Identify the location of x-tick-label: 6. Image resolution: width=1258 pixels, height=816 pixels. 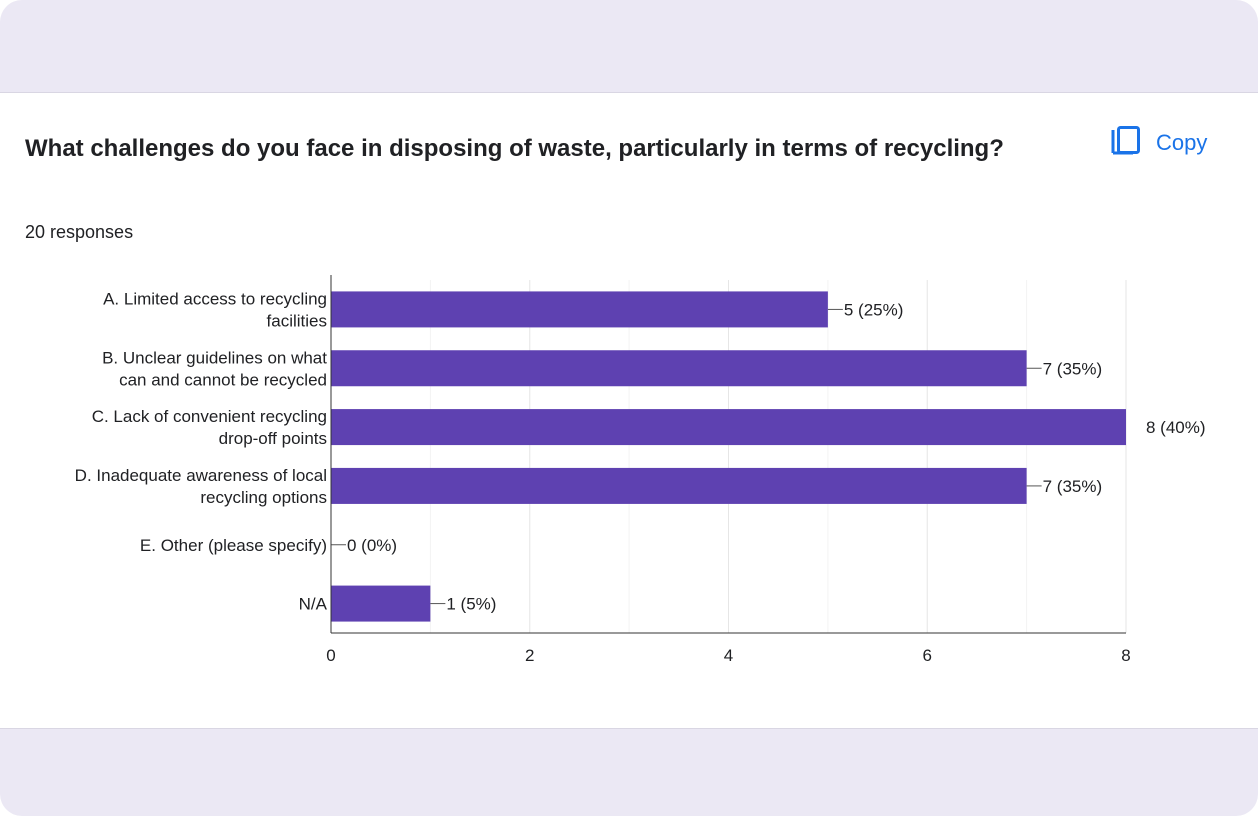
(927, 655).